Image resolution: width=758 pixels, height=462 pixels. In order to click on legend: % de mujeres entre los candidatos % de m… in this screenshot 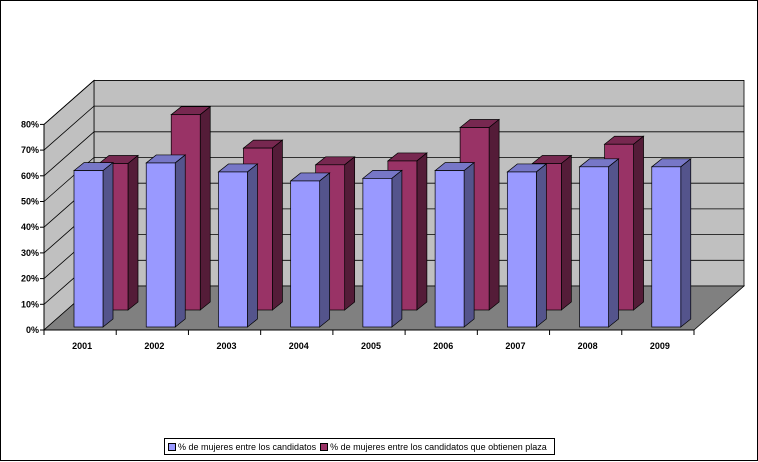, I will do `click(359, 446)`.